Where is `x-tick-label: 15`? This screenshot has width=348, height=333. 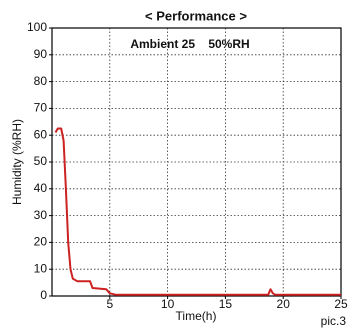
x-tick-label: 15 is located at coordinates (226, 304).